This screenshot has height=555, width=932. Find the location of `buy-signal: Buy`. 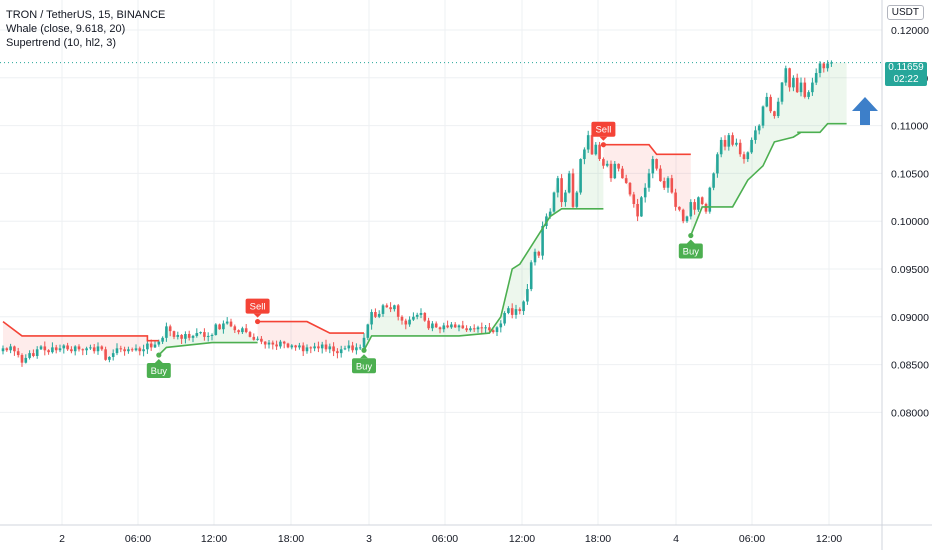

buy-signal: Buy is located at coordinates (364, 360).